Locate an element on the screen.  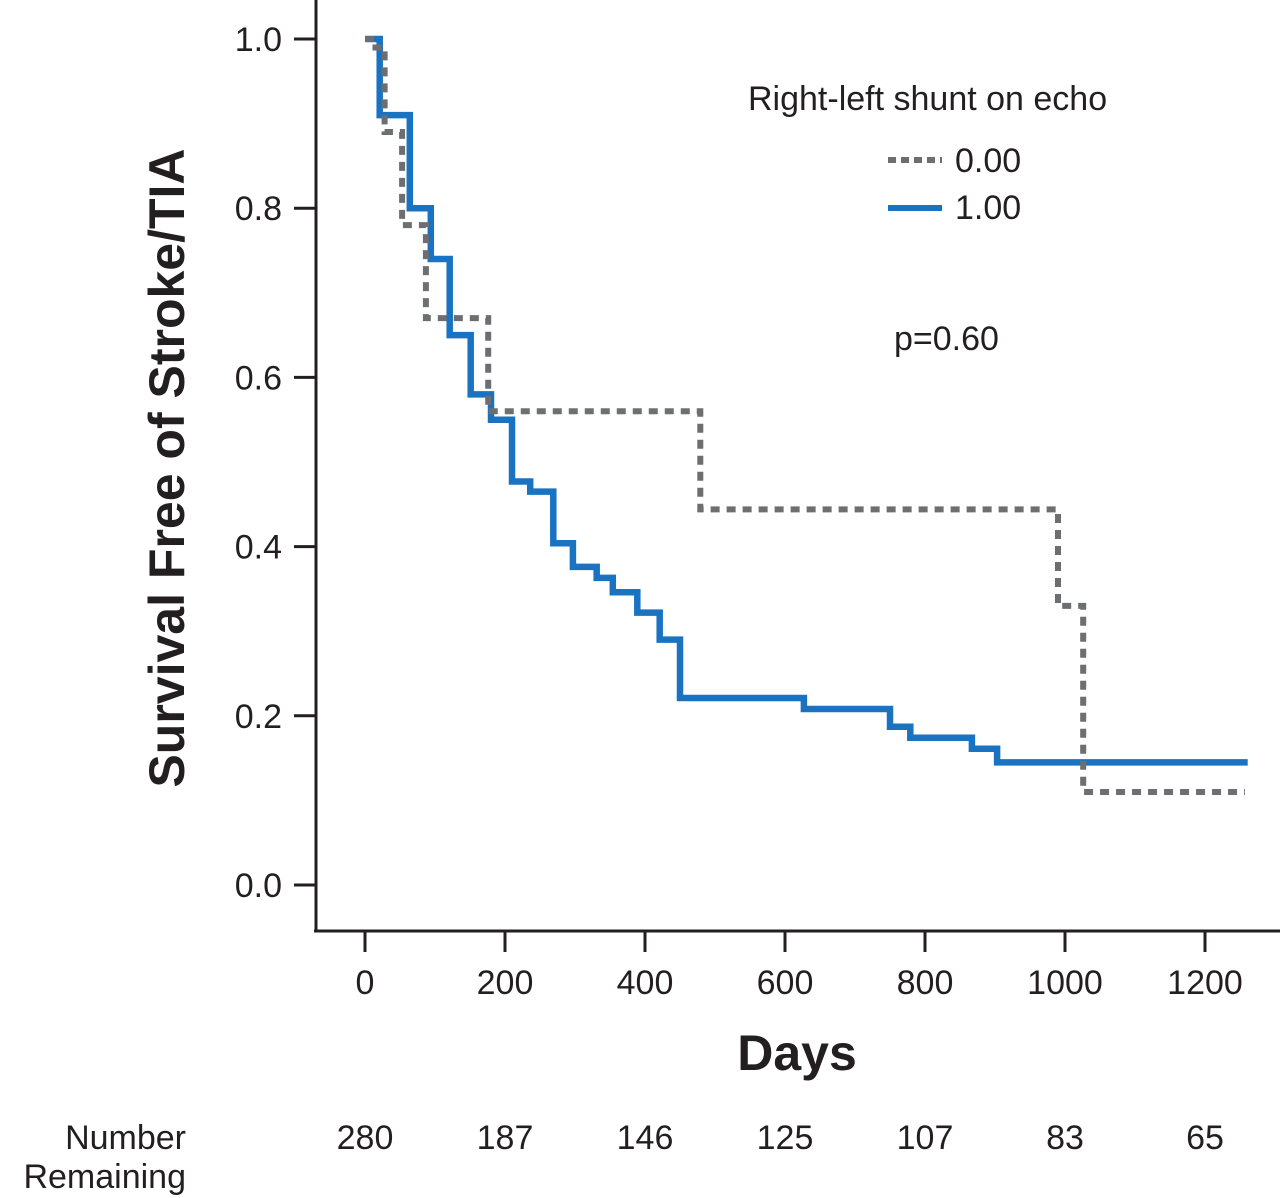
x-tick-label: 1200 is located at coordinates (1205, 983).